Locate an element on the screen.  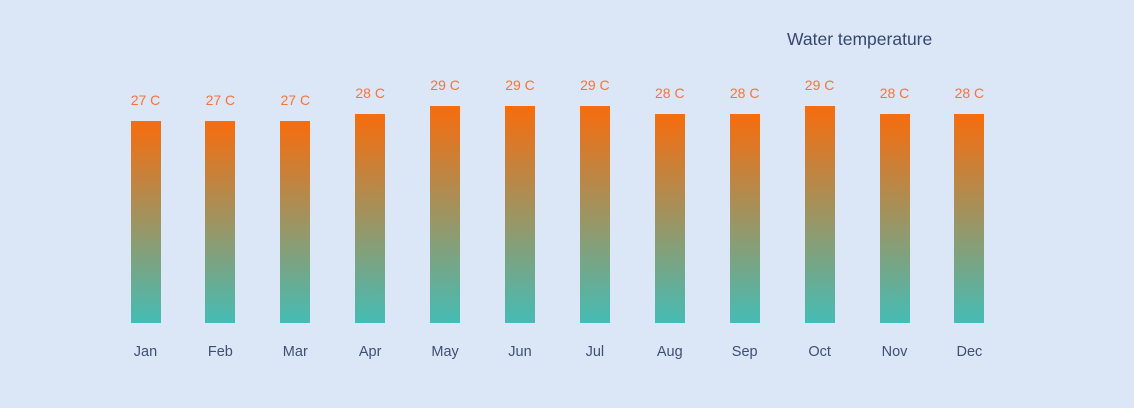
x-axis-label-jan: Jan is located at coordinates (145, 352).